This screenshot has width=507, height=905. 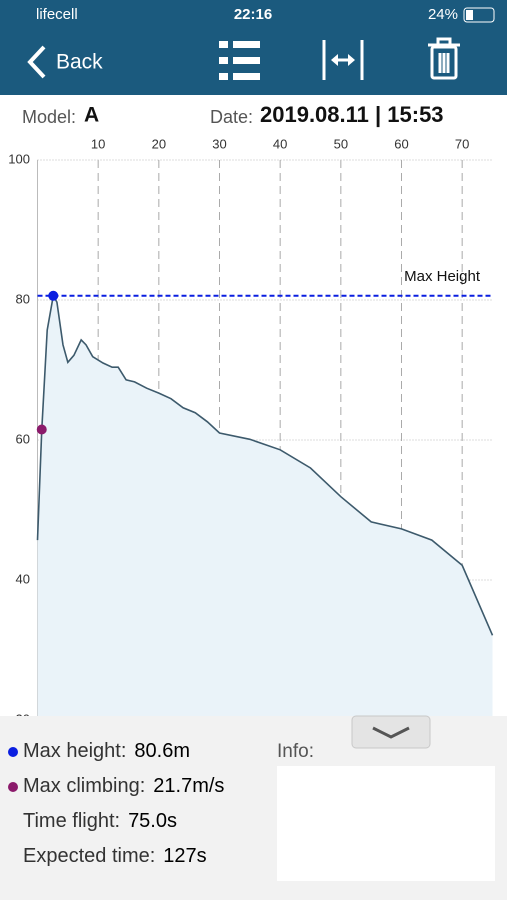 I want to click on back-label: Back, so click(x=79, y=62).